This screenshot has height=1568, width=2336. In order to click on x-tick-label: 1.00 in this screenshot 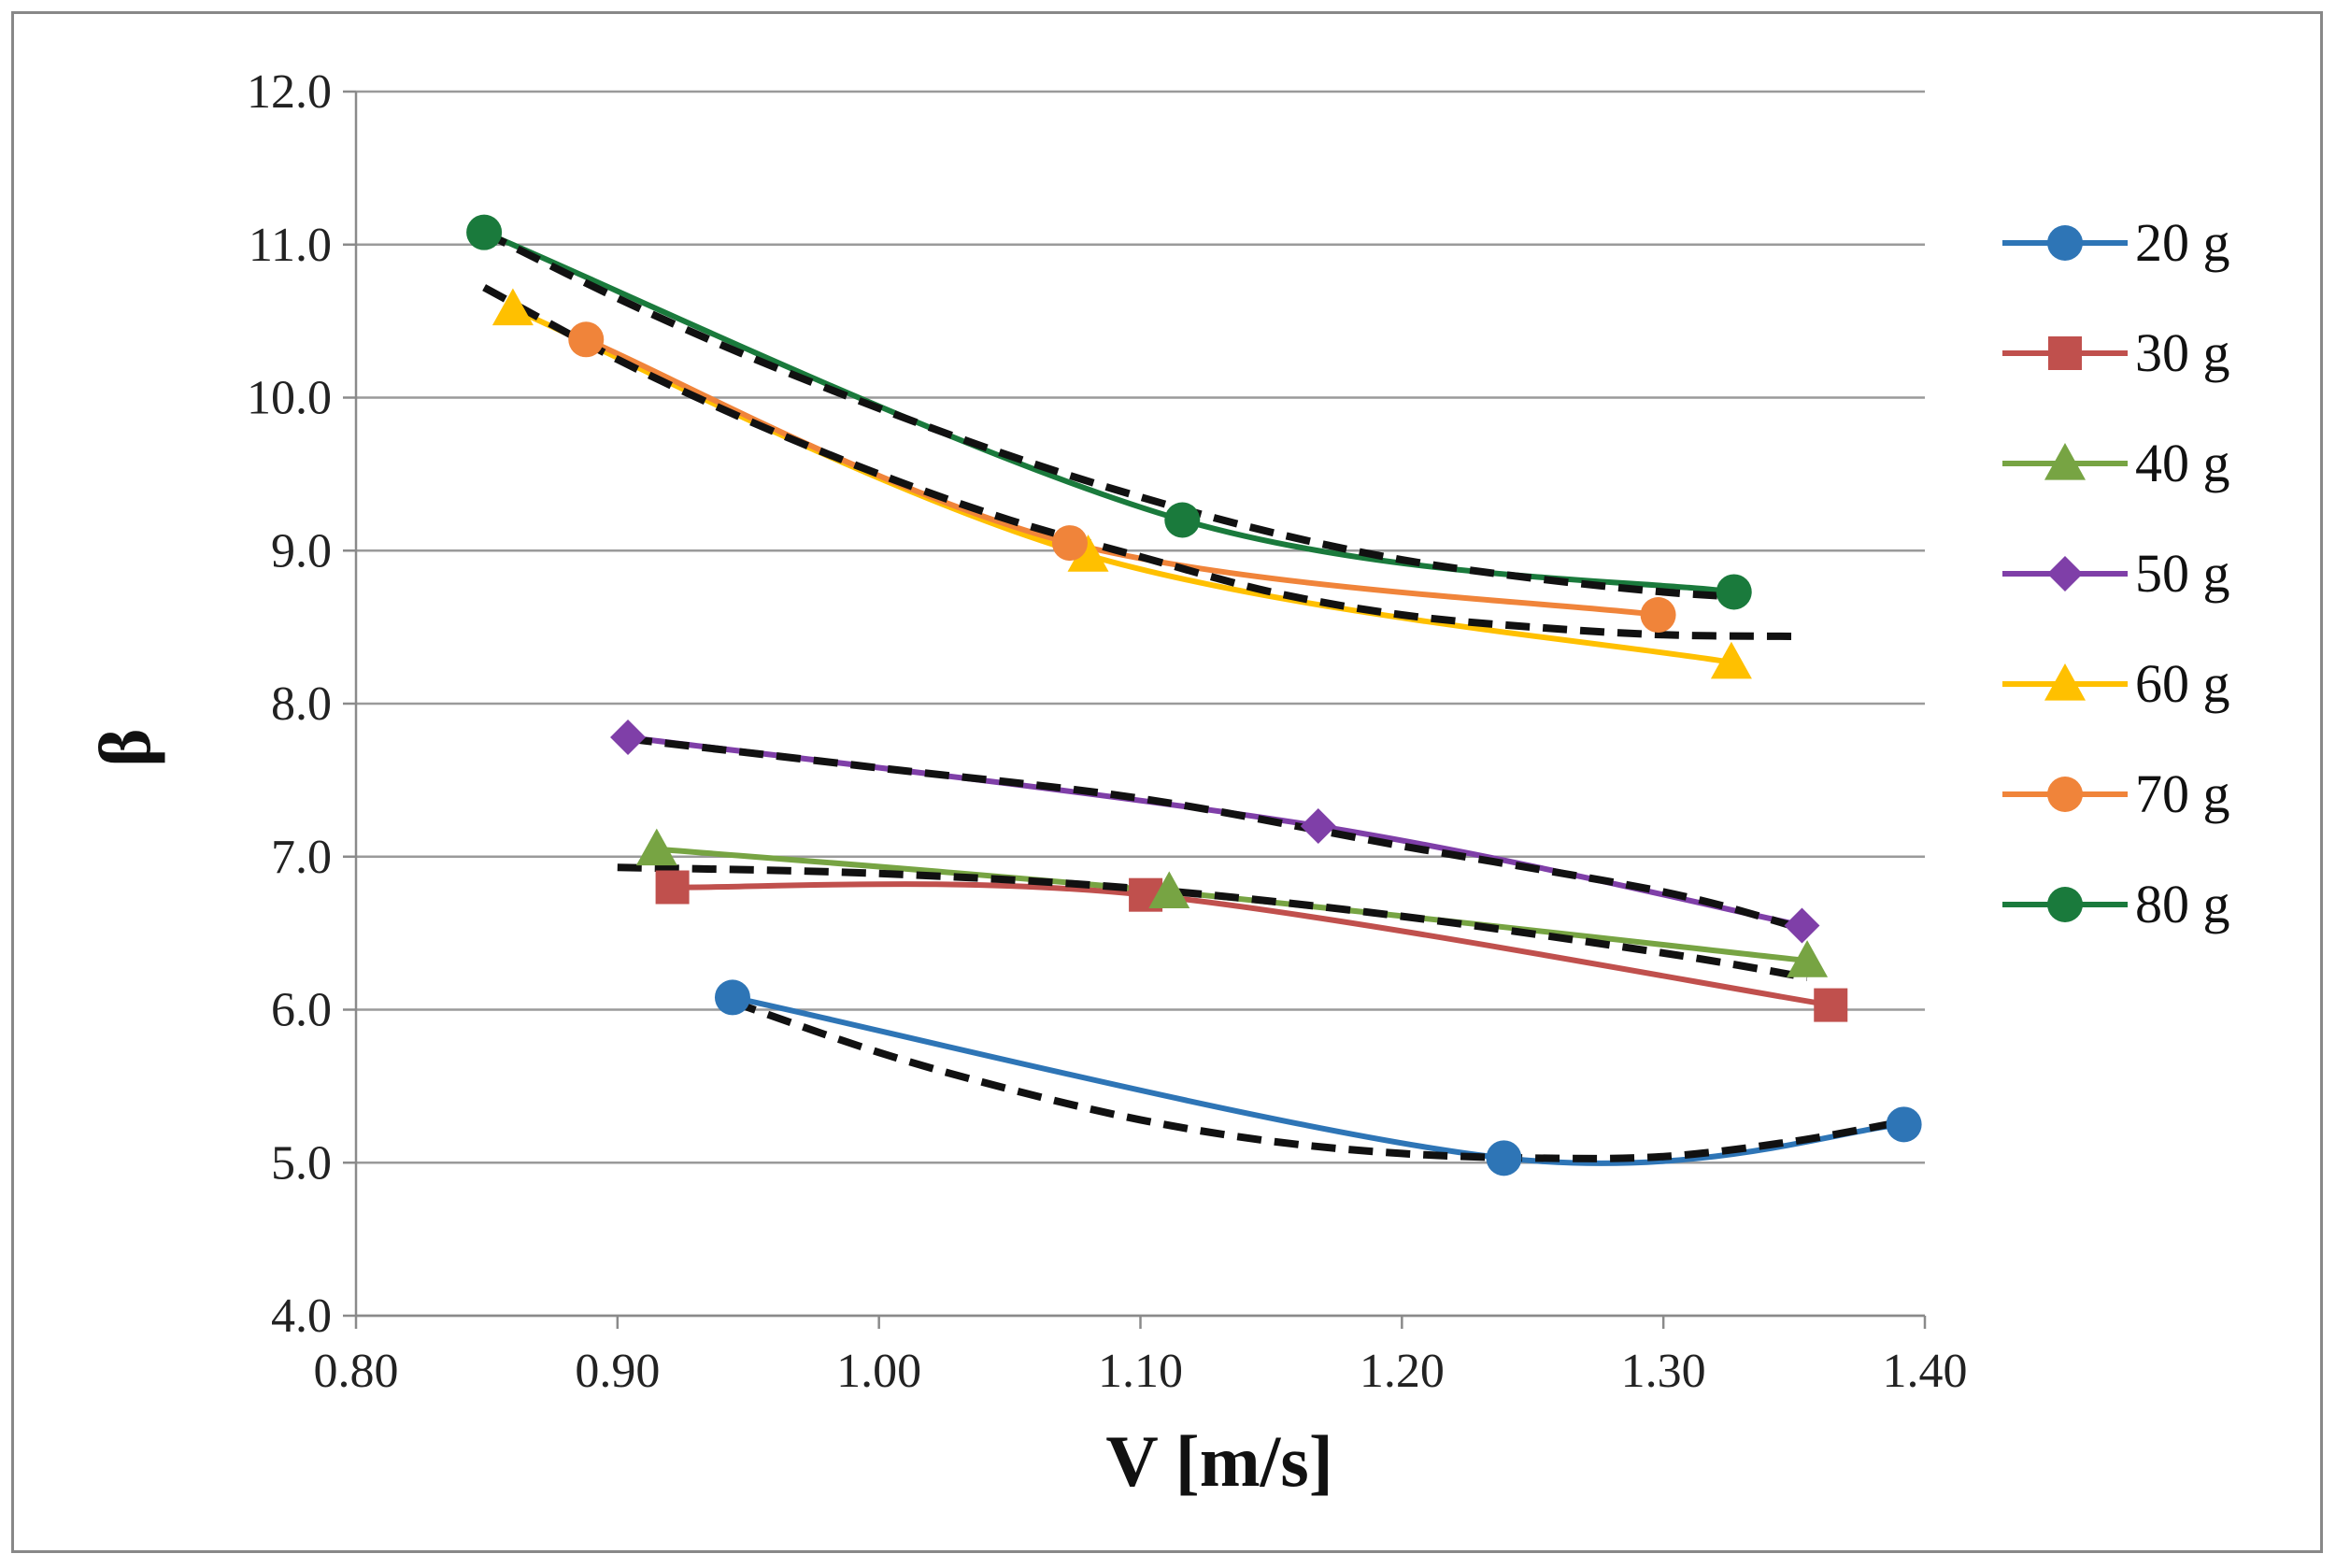, I will do `click(878, 1371)`.